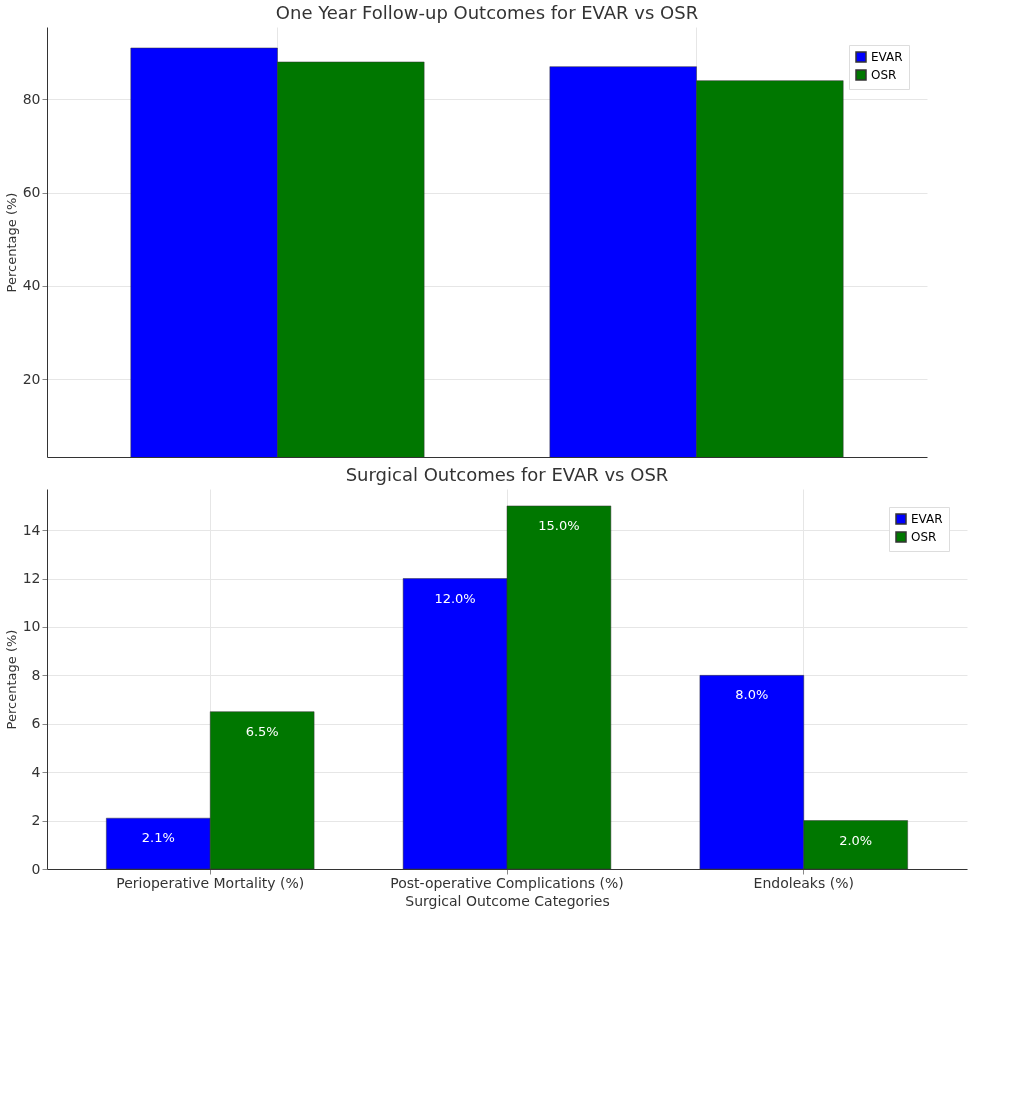 Image resolution: width=1018 pixels, height=1096 pixels. What do you see at coordinates (507, 900) in the screenshot?
I see `x-axis-title: Surgical Outcome Categories` at bounding box center [507, 900].